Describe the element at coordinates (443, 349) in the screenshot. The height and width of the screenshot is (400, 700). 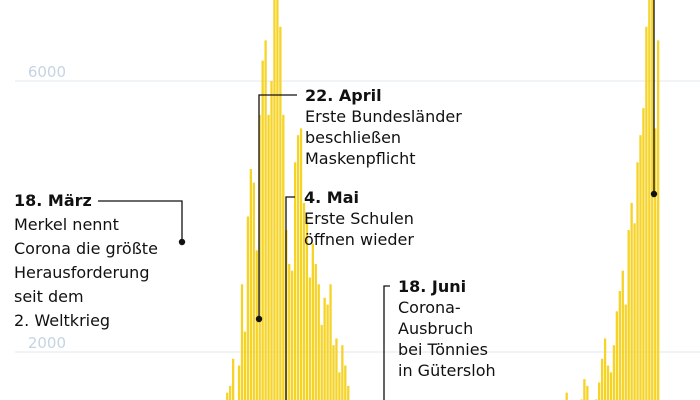
I see `annotation-text: bei Tönnies` at that location.